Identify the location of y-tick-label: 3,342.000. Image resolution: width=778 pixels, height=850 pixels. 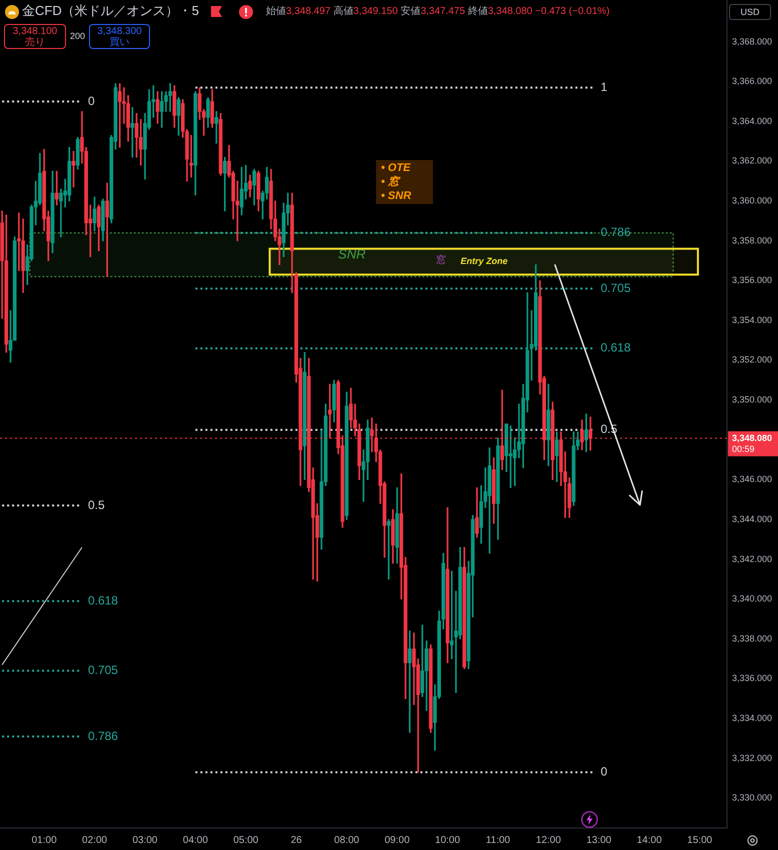
(752, 559).